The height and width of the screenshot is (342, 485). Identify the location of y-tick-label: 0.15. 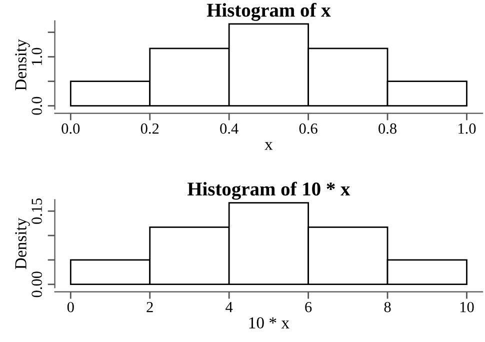
(37, 211).